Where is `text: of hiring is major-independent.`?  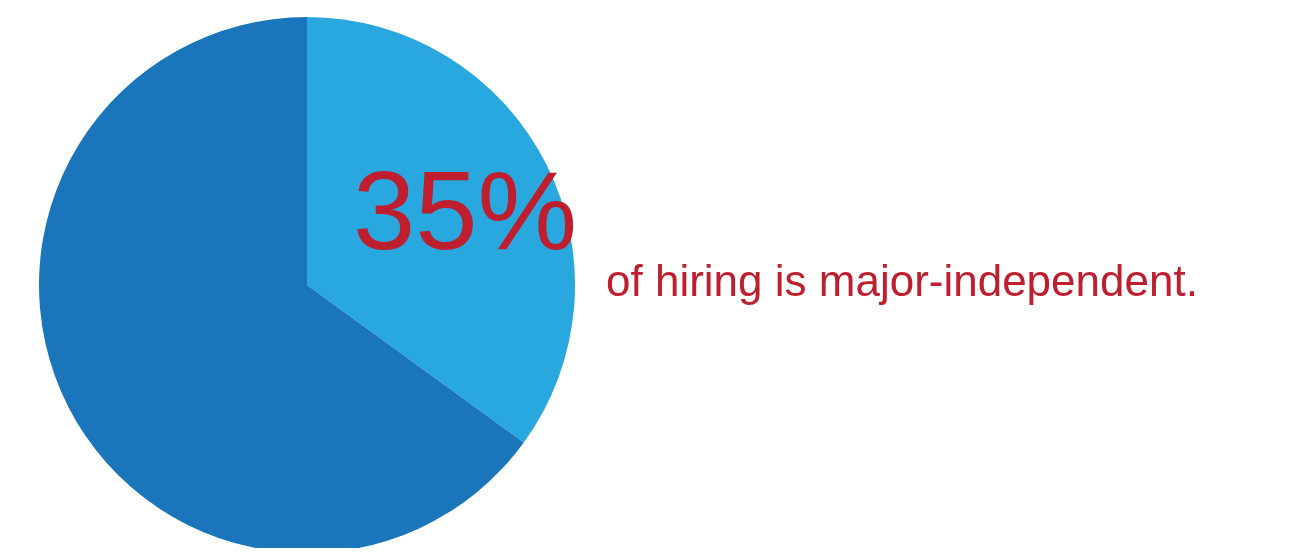
text: of hiring is major-independent. is located at coordinates (902, 280).